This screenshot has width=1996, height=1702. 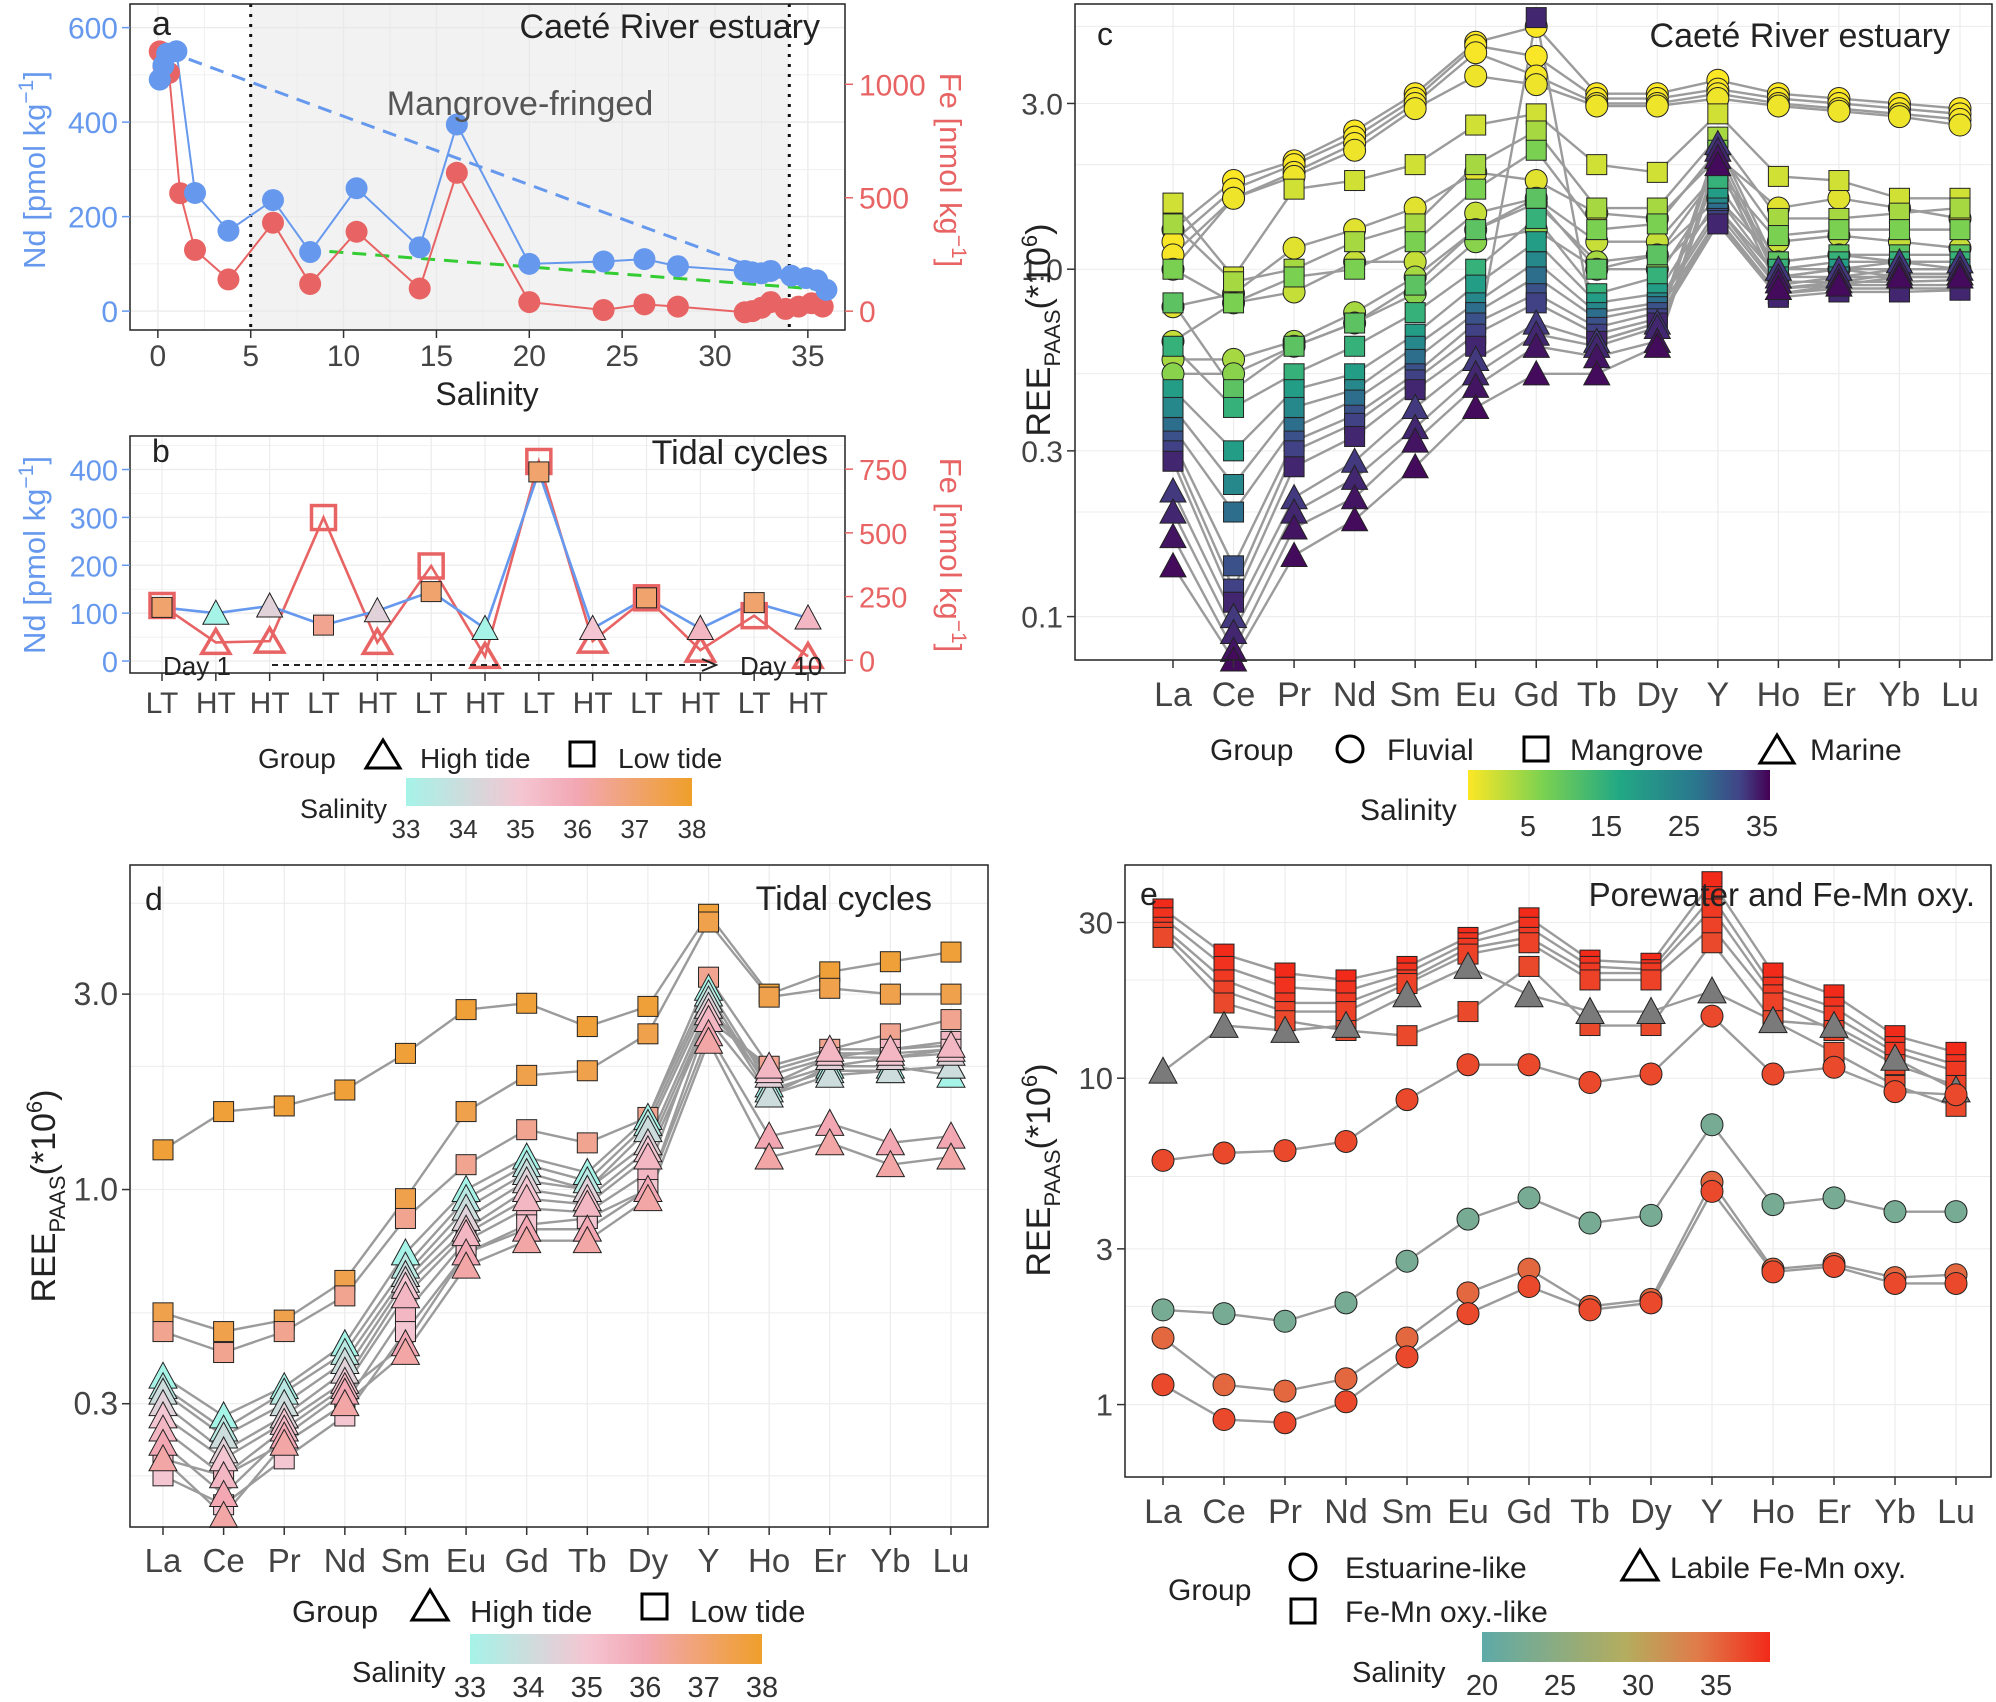 What do you see at coordinates (582, 754) in the screenshot?
I see `legend-b-square-icon` at bounding box center [582, 754].